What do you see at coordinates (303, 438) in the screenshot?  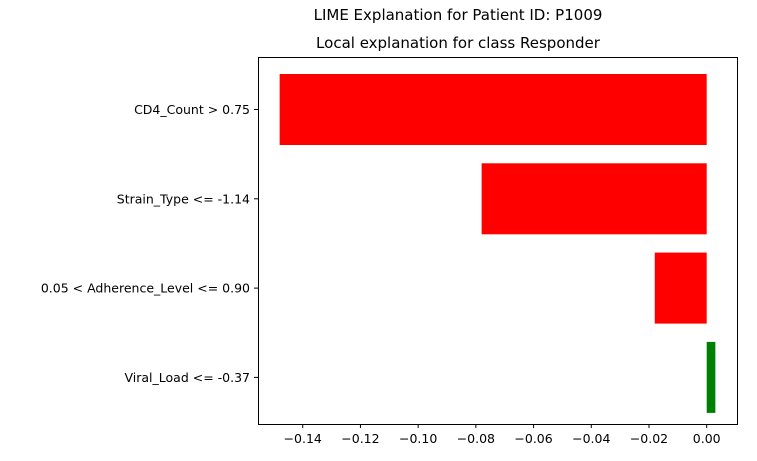 I see `x-tick-label: −0.14` at bounding box center [303, 438].